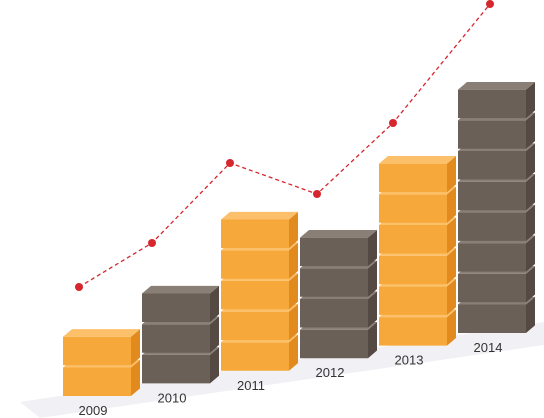 This screenshot has width=544, height=418. What do you see at coordinates (393, 123) in the screenshot?
I see `trend-point-2013` at bounding box center [393, 123].